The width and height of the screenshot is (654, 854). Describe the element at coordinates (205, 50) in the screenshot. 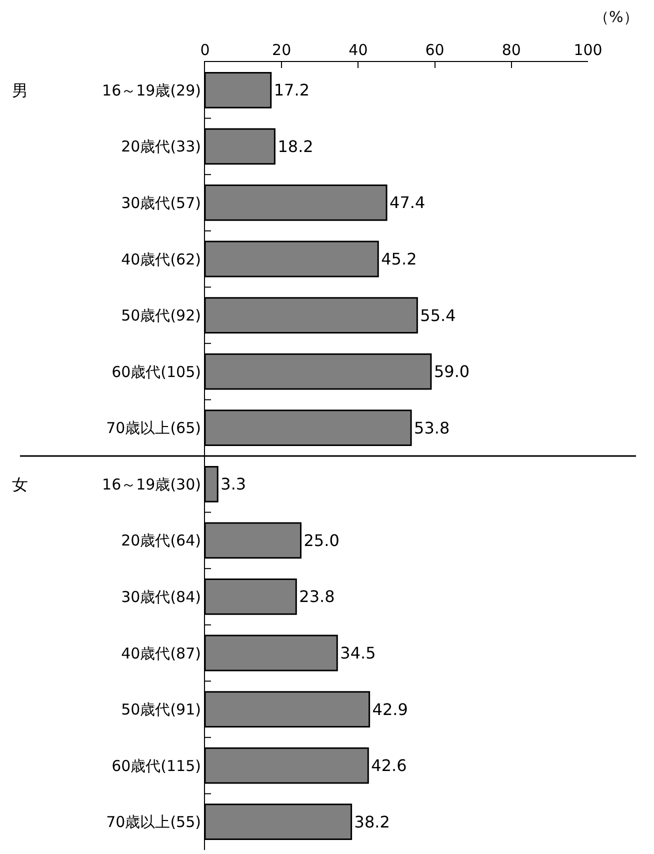

I see `x-tick-label: 0` at that location.